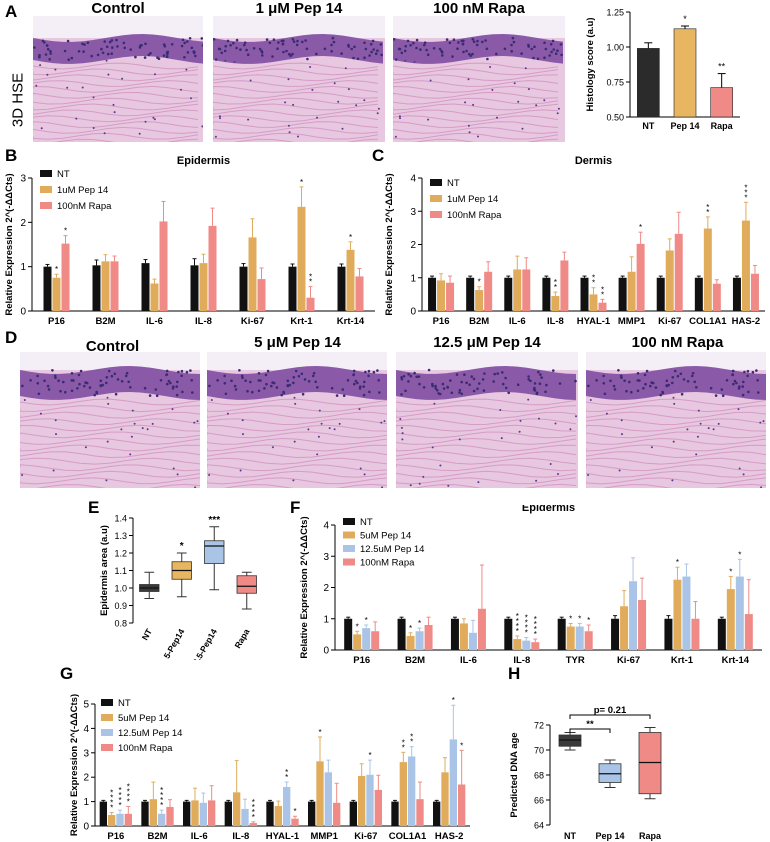 The image size is (770, 842). What do you see at coordinates (413, 212) in the screenshot?
I see `y-tick-label: 3` at bounding box center [413, 212].